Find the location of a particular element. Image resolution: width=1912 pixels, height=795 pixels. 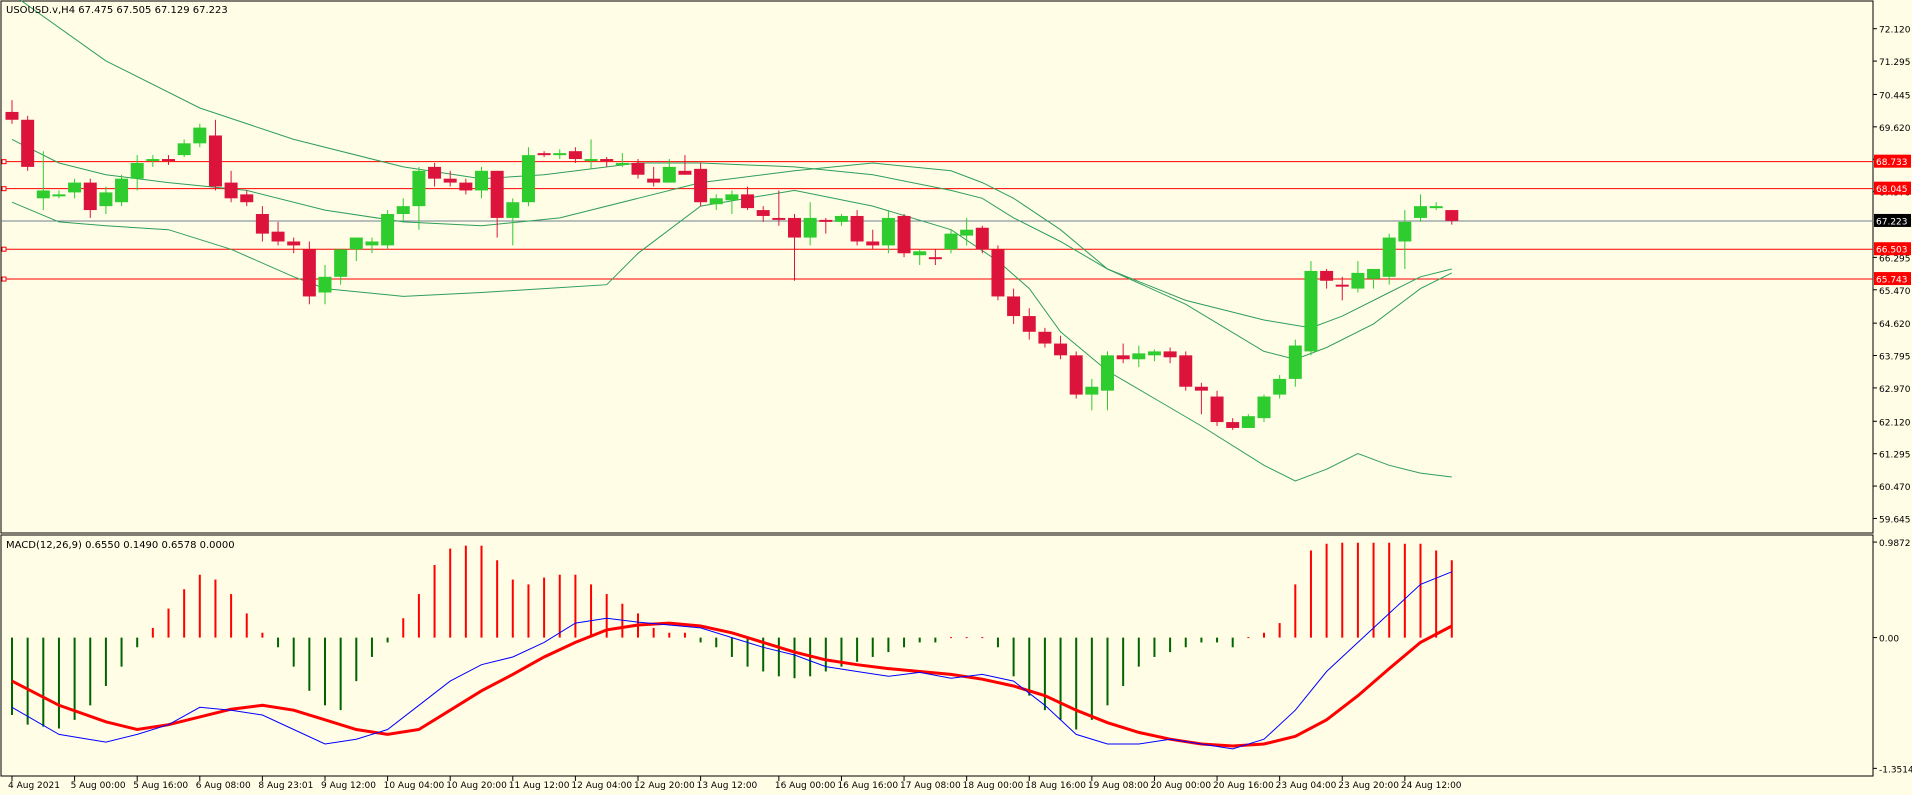

time-tick-label: 16 Aug 00:00 is located at coordinates (805, 785).